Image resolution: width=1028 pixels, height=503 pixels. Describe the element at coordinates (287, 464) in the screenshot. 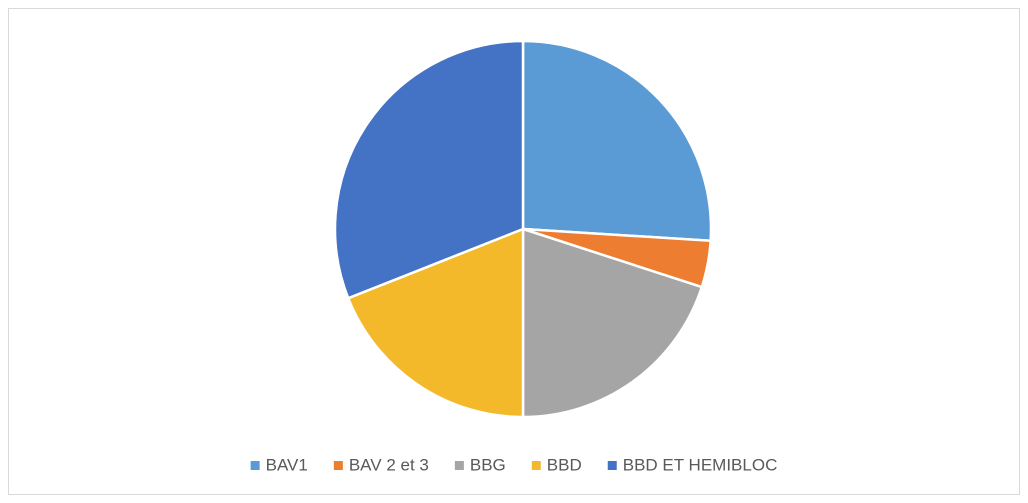

I see `legend-label: BAV1` at that location.